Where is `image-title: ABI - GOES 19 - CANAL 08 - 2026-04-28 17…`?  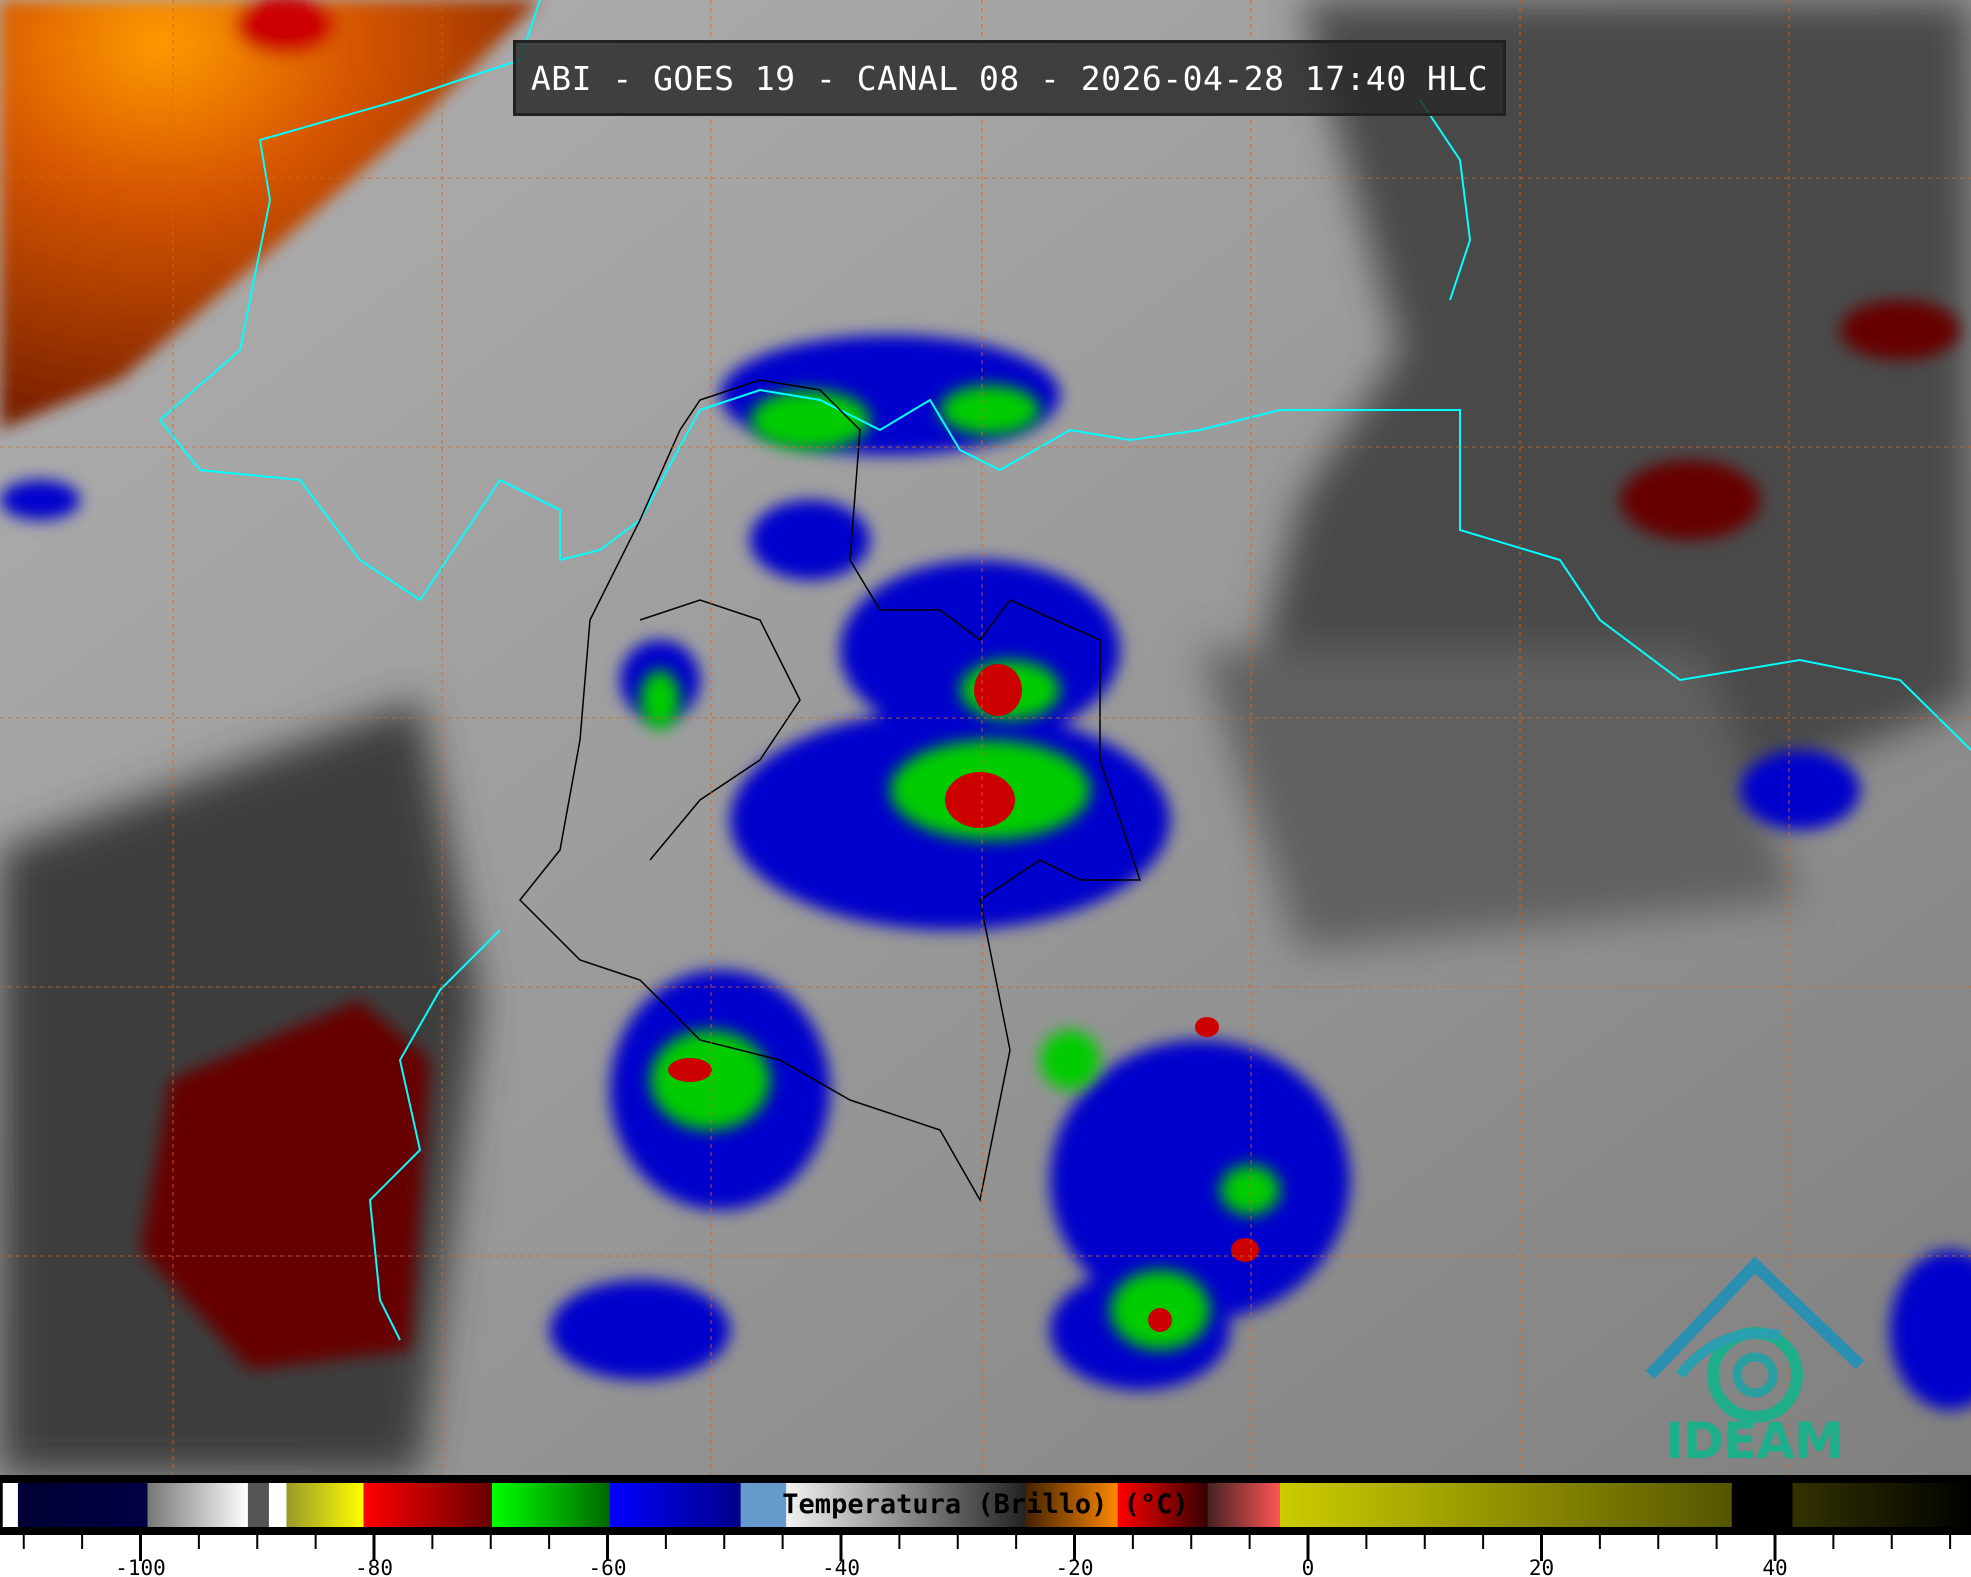 image-title: ABI - GOES 19 - CANAL 08 - 2026-04-28 17… is located at coordinates (1009, 78).